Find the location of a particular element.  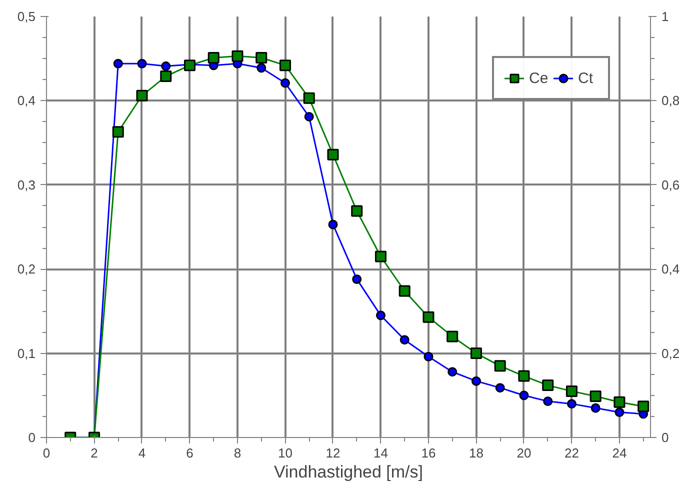

x-tick-label: 4 is located at coordinates (142, 453).